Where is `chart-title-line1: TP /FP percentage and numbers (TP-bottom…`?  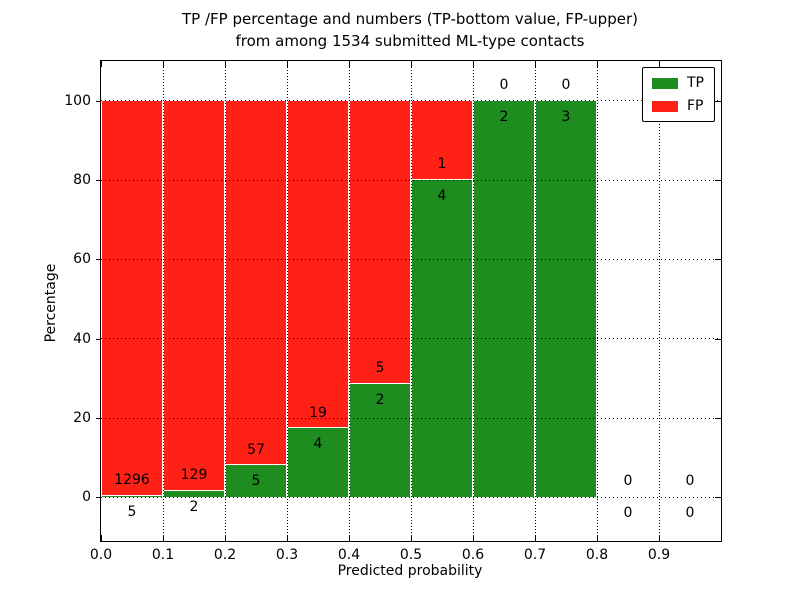 chart-title-line1: TP /FP percentage and numbers (TP-bottom… is located at coordinates (410, 19).